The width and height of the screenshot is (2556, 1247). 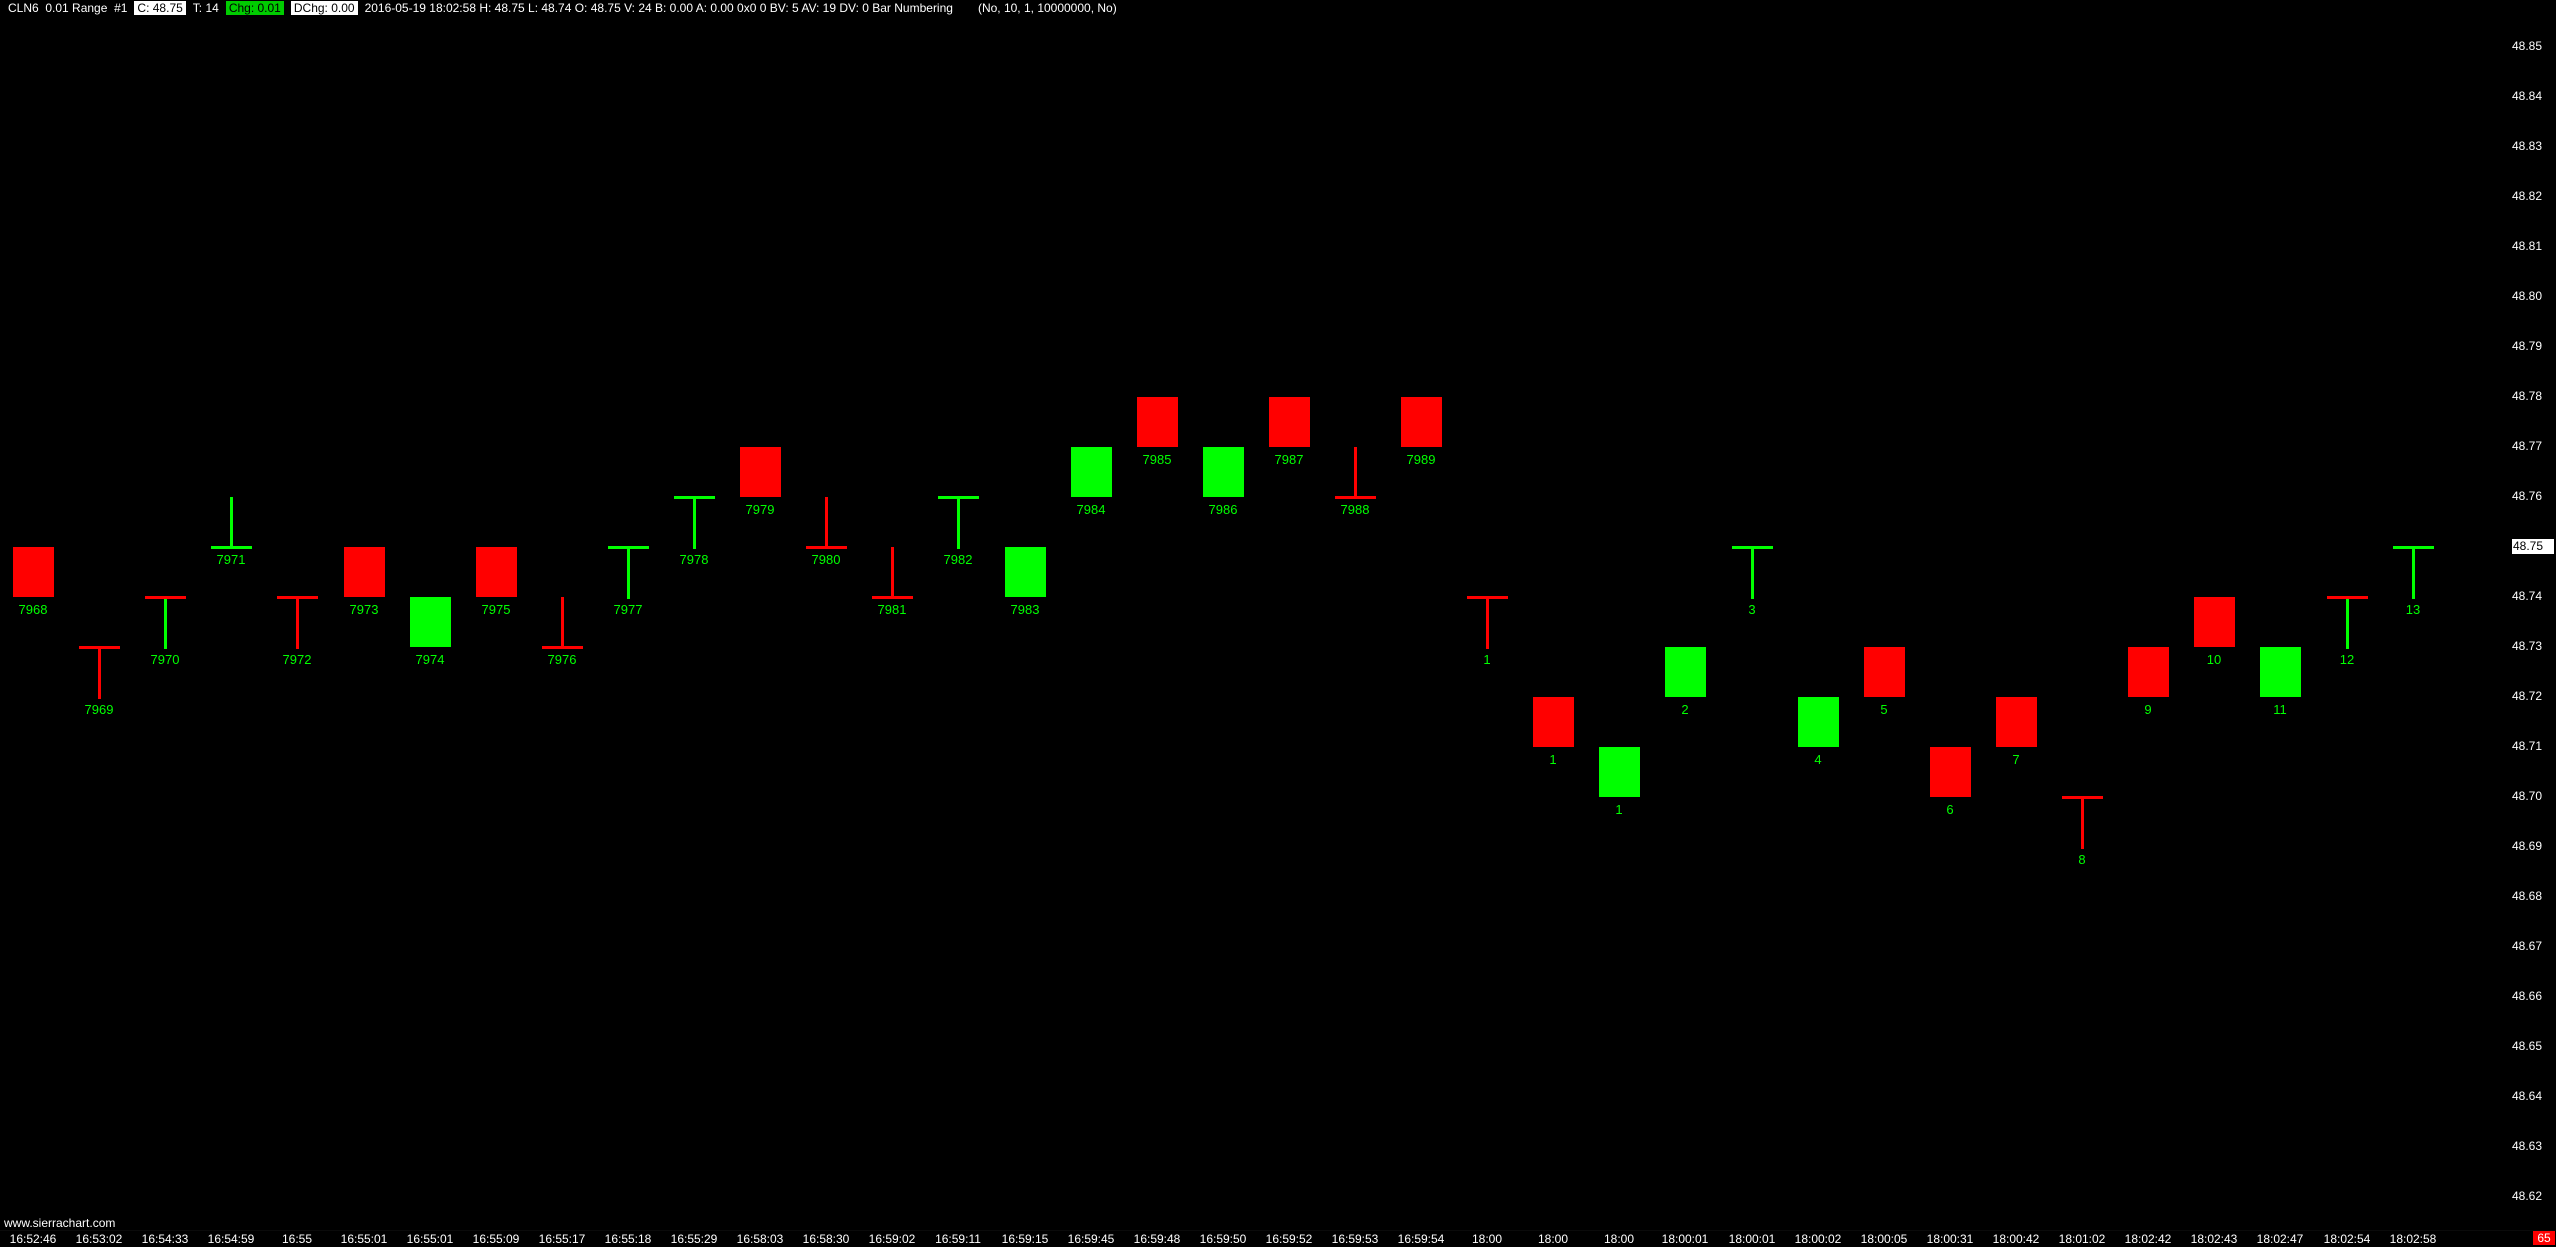 What do you see at coordinates (2527, 96) in the screenshot?
I see `price-tick-label: 48.84` at bounding box center [2527, 96].